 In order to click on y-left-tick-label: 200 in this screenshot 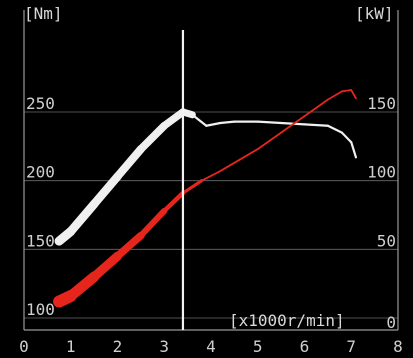, I will do `click(40, 172)`.